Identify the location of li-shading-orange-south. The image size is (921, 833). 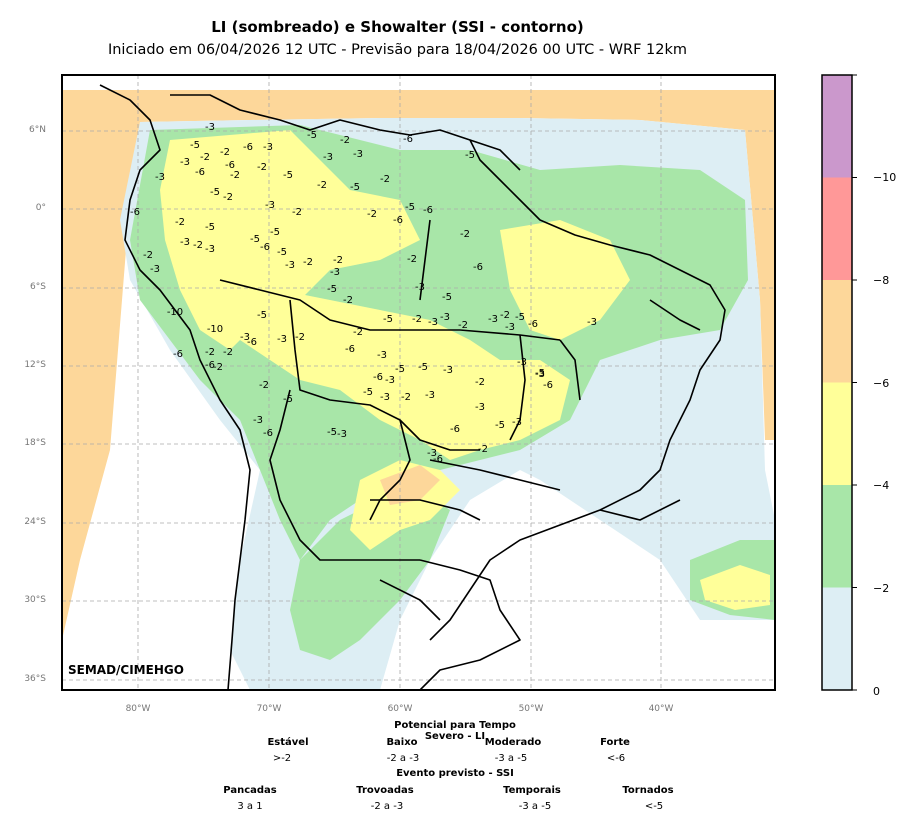
(410, 485).